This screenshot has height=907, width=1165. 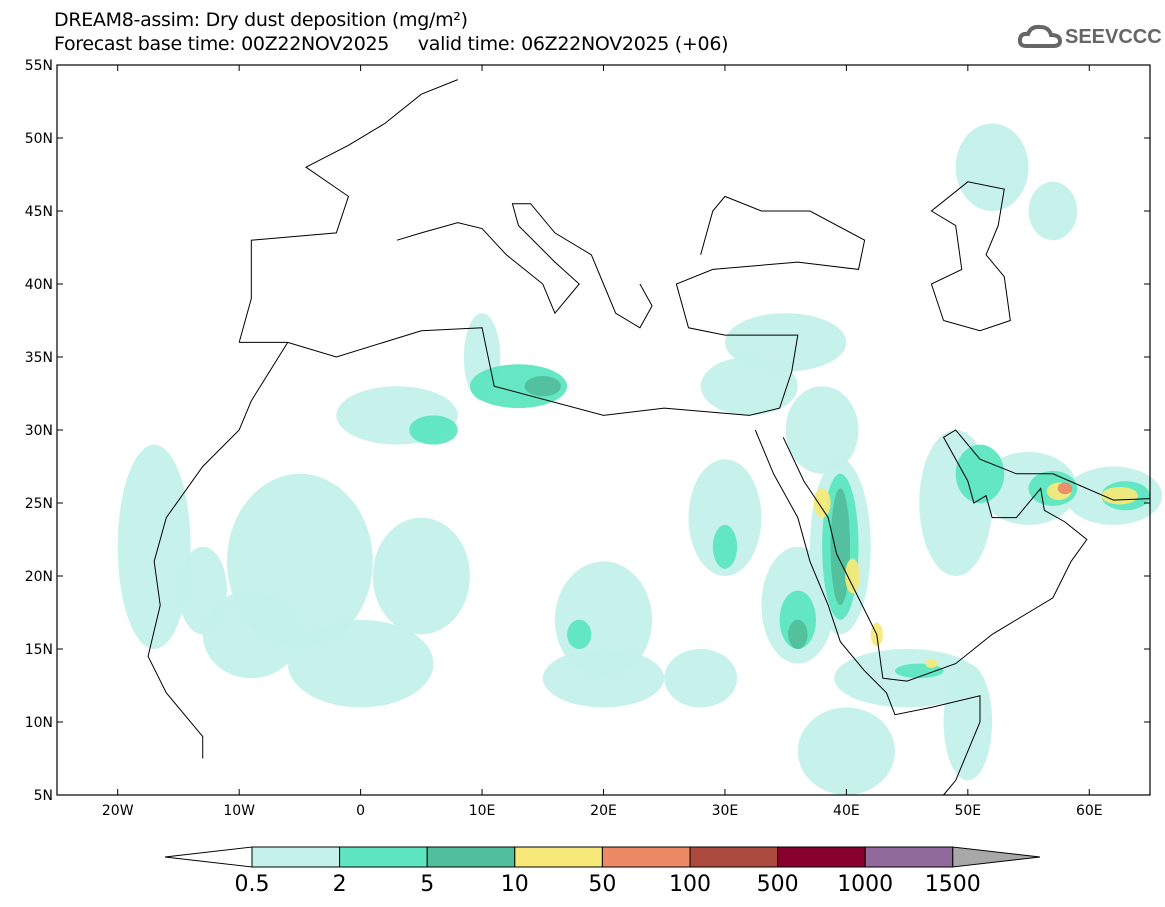 I want to click on lon-label: 40E, so click(x=846, y=811).